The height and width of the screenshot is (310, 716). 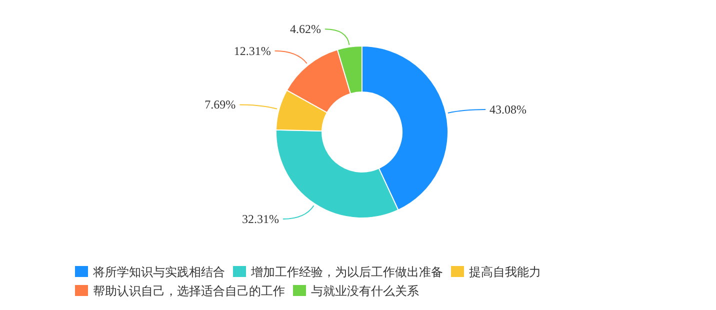 I want to click on legend-label: 与就业没有什么关系, so click(x=365, y=291).